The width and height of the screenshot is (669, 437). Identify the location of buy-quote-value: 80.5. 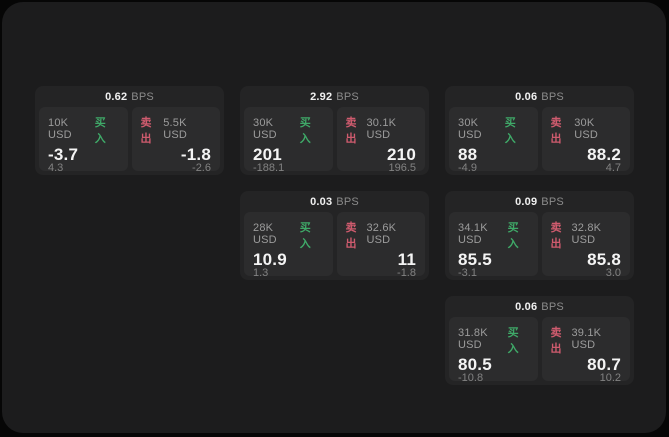
(475, 364).